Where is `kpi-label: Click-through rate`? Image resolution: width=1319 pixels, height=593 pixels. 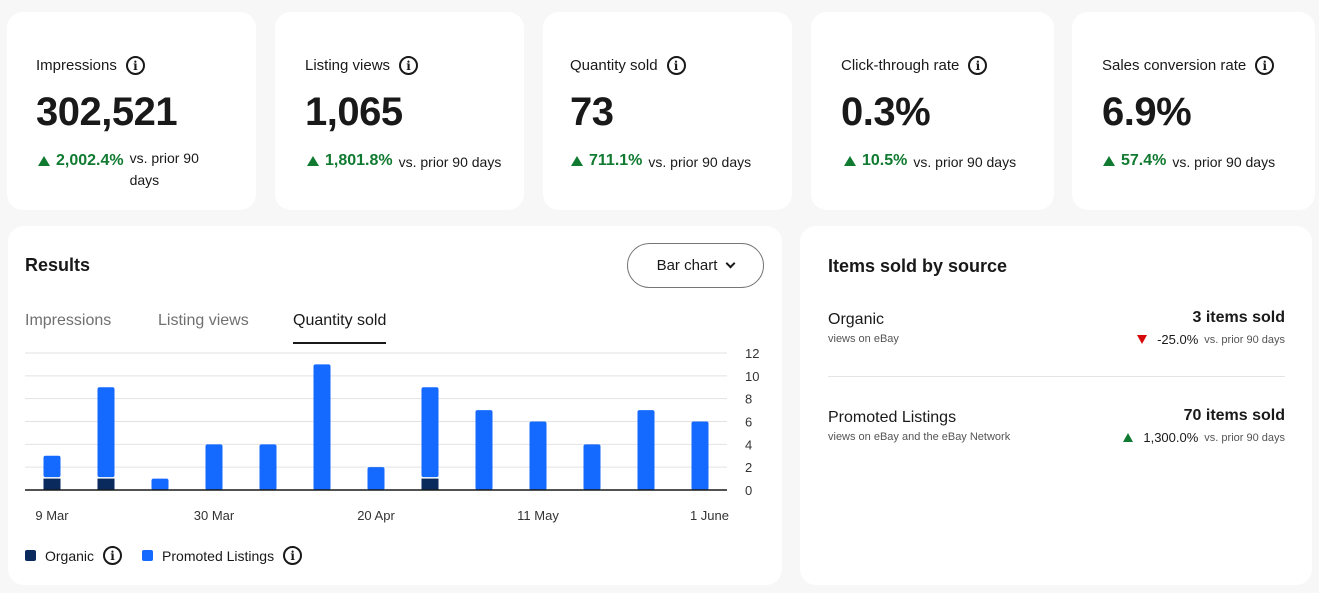
kpi-label: Click-through rate is located at coordinates (900, 65).